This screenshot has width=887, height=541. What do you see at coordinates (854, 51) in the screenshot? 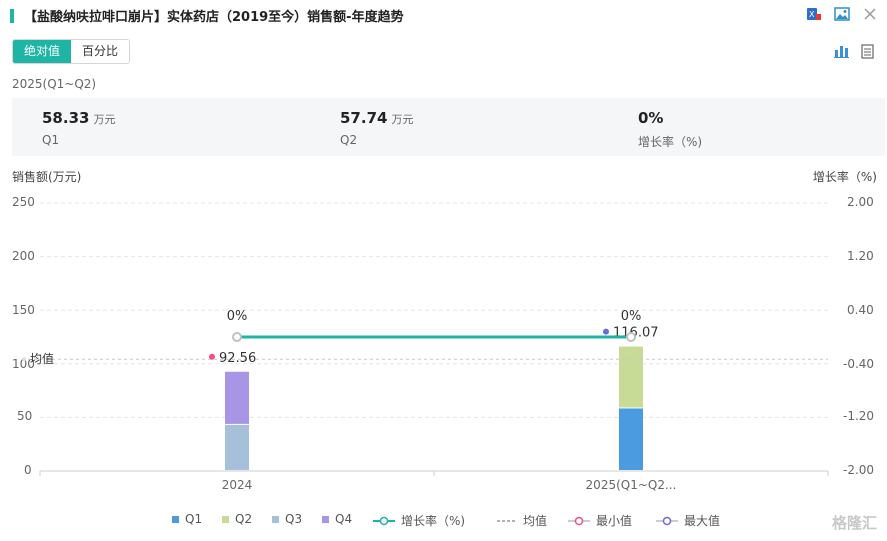
I see `view-switcher` at bounding box center [854, 51].